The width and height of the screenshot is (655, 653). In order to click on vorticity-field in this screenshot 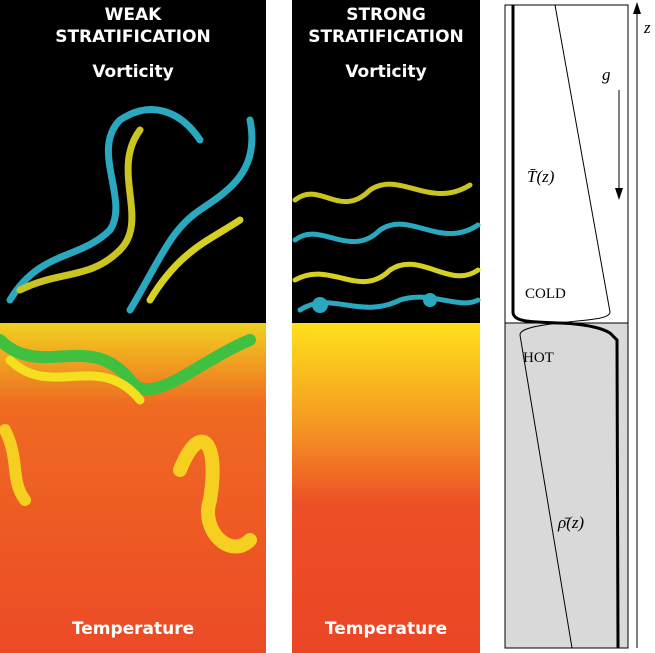, I will do `click(386, 161)`.